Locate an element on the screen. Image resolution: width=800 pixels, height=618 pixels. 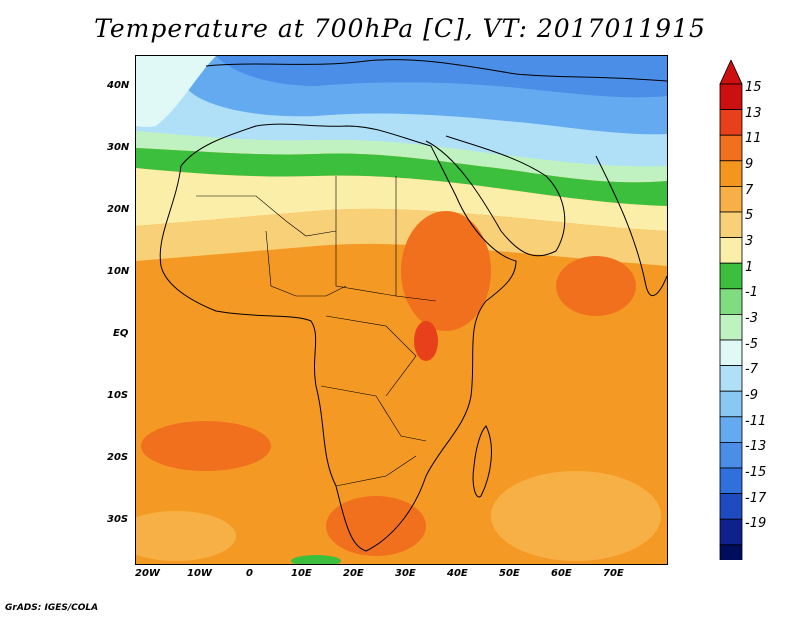
colorbar-label-3: 3 is located at coordinates (749, 241).